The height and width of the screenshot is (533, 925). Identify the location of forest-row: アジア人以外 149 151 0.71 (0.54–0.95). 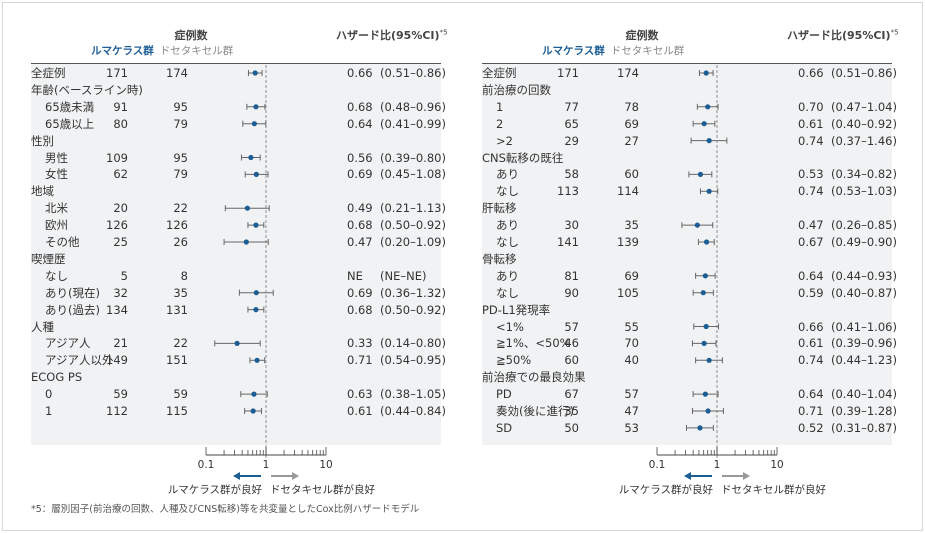
(238, 360).